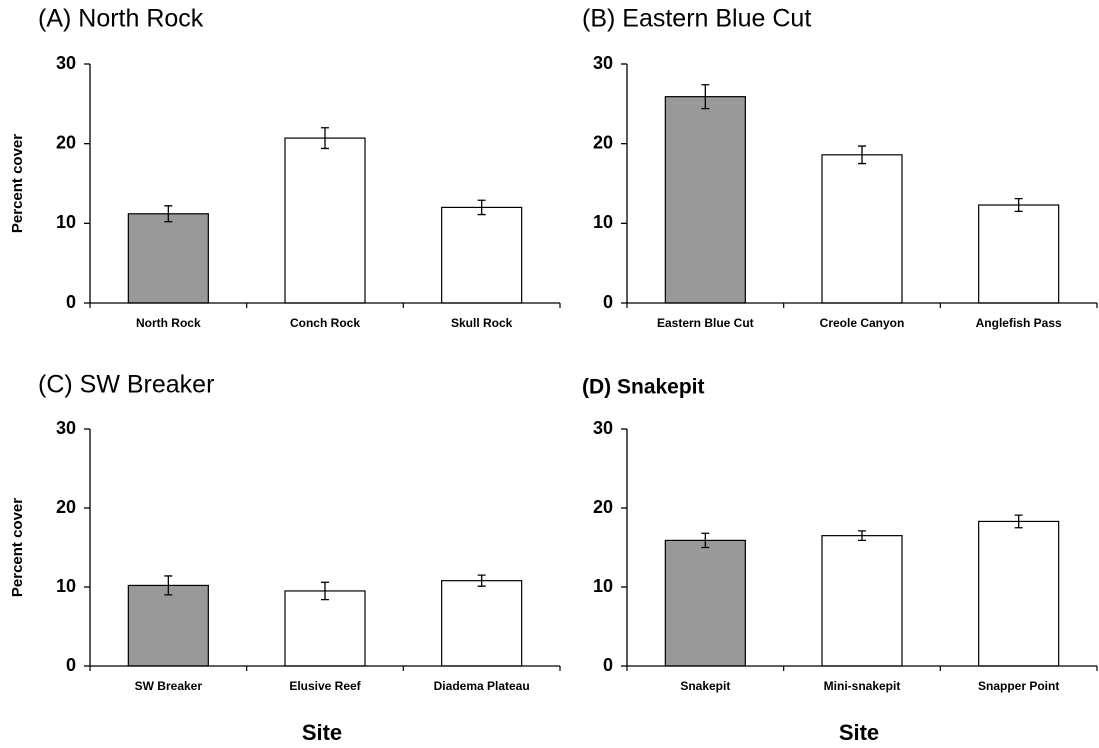  Describe the element at coordinates (121, 19) in the screenshot. I see `panel-title: (A) North Rock` at that location.